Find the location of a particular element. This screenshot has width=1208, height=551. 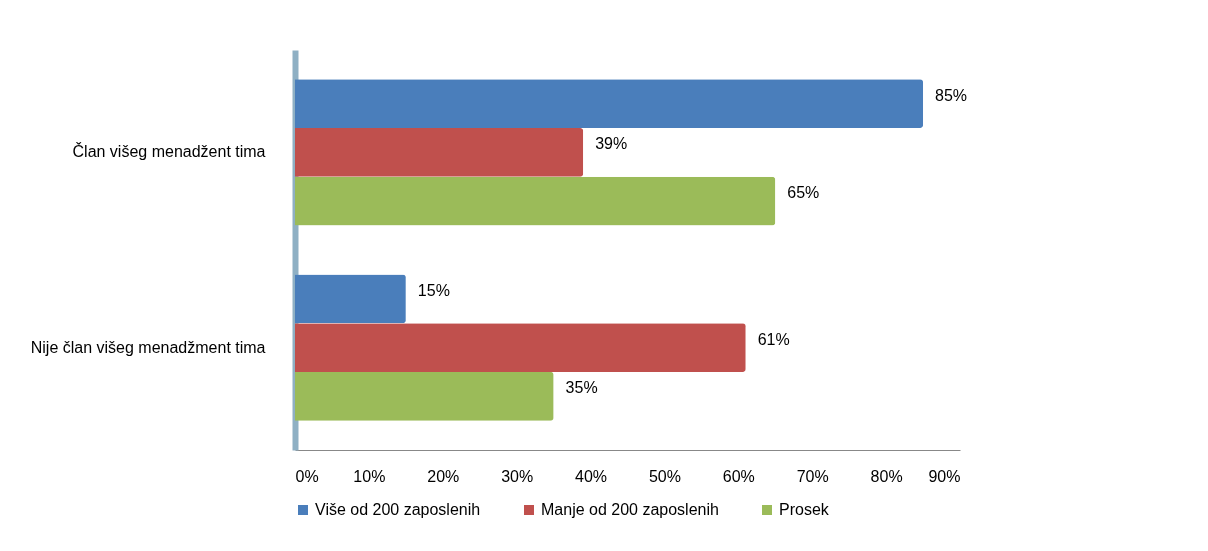

x-tick-label: 90% is located at coordinates (944, 476).